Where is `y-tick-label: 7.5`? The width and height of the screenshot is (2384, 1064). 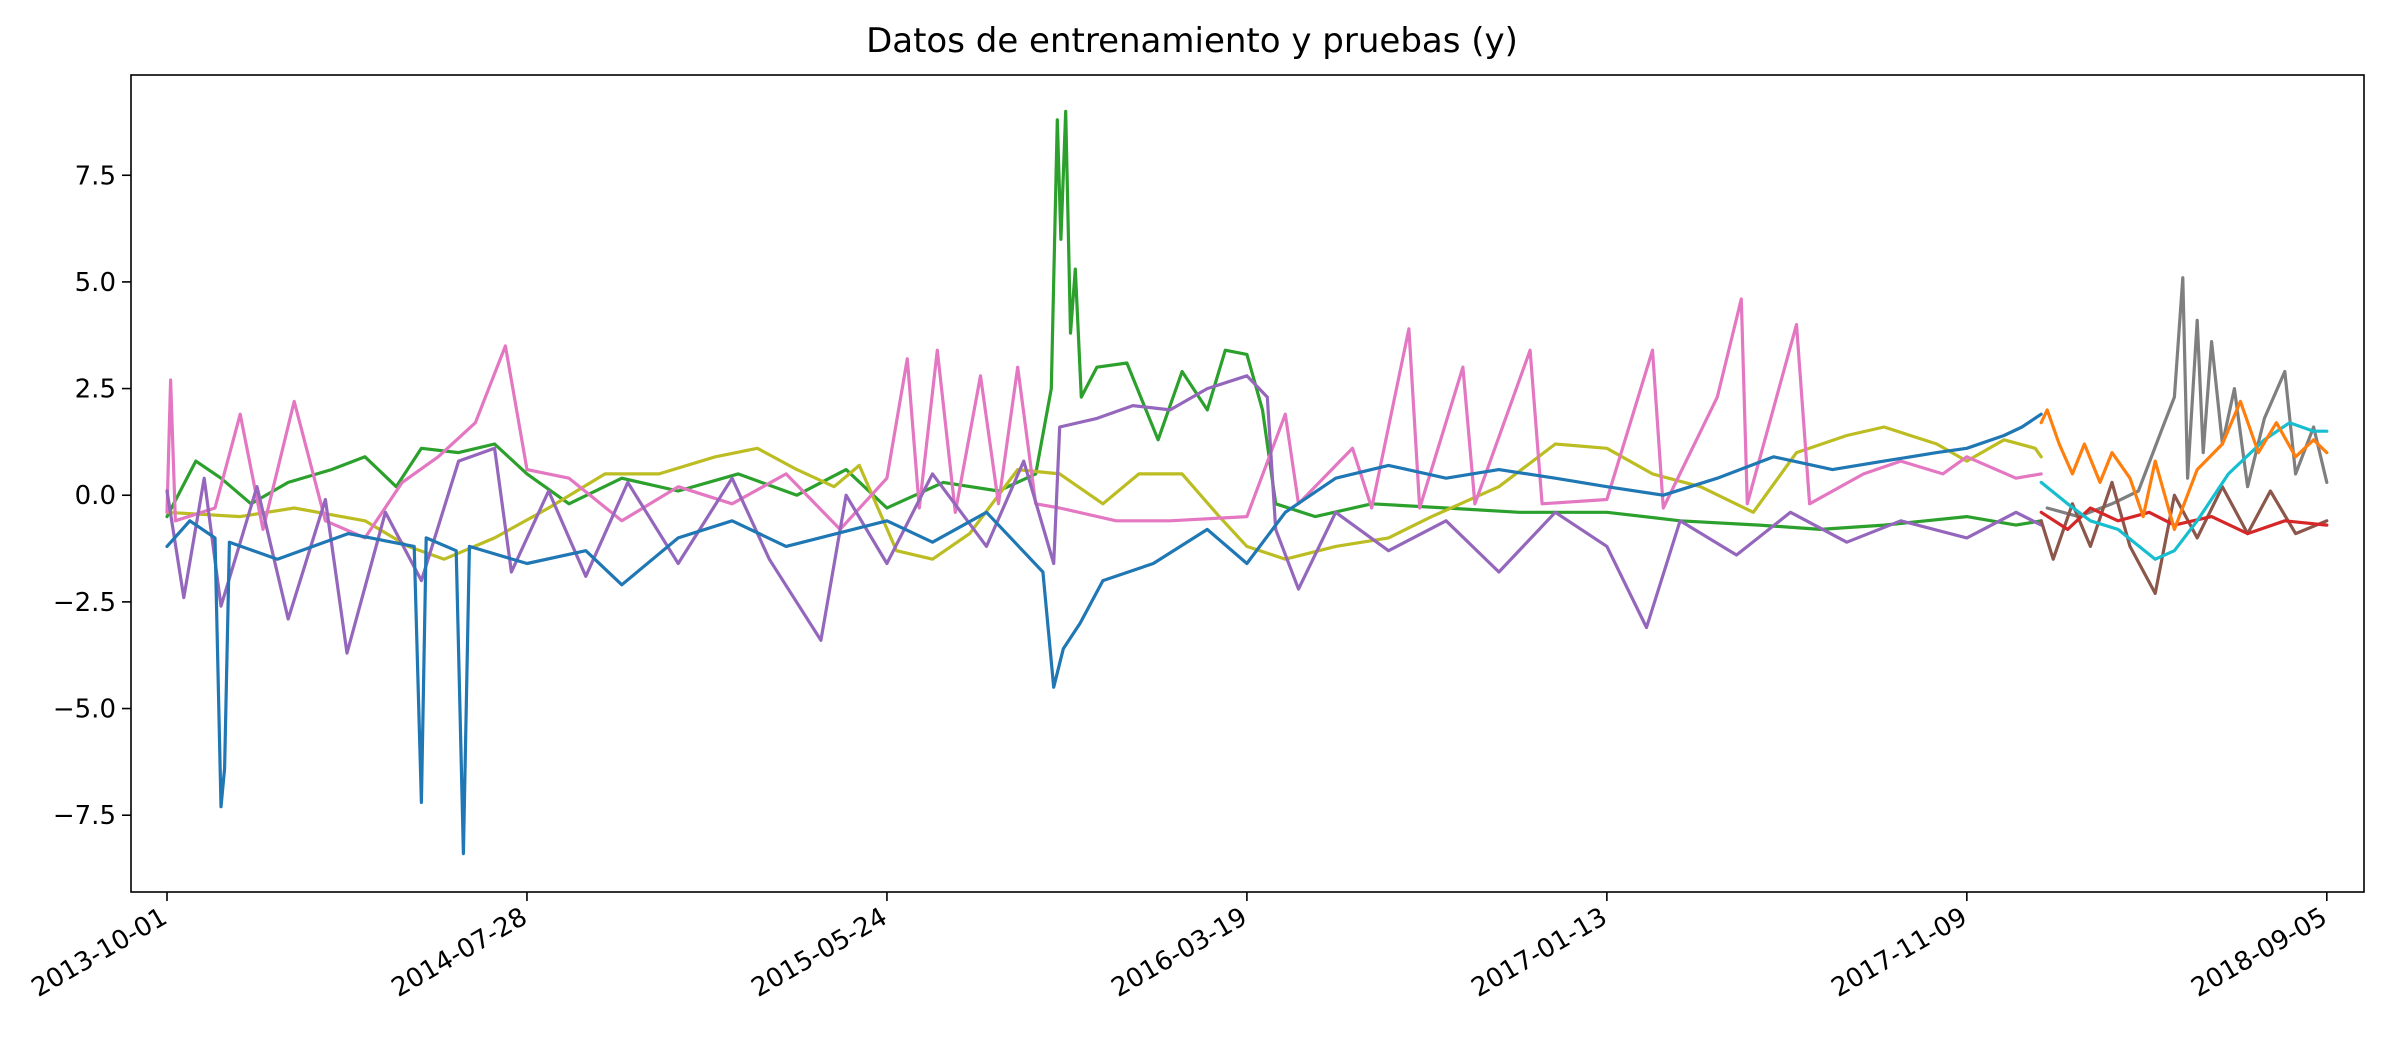 y-tick-label: 7.5 is located at coordinates (95, 176).